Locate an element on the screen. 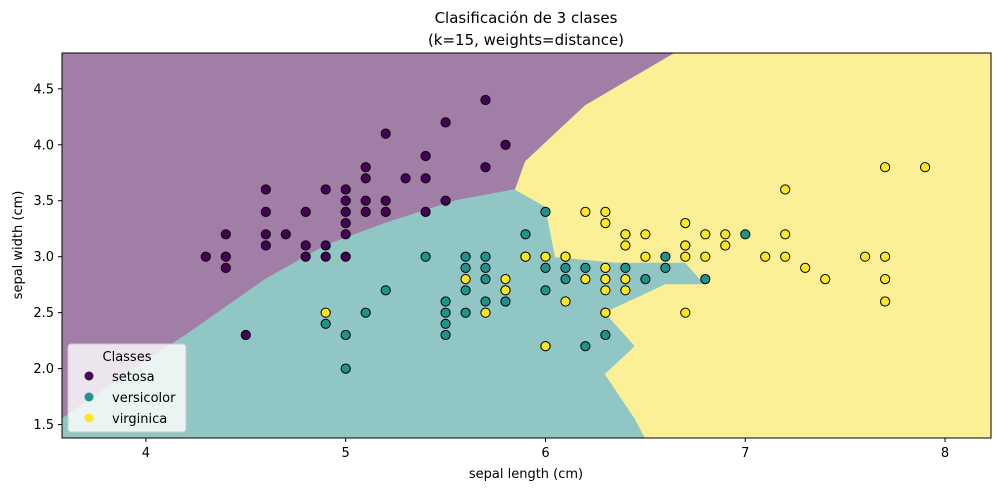  y-tick-label: 3.5 is located at coordinates (43, 201).